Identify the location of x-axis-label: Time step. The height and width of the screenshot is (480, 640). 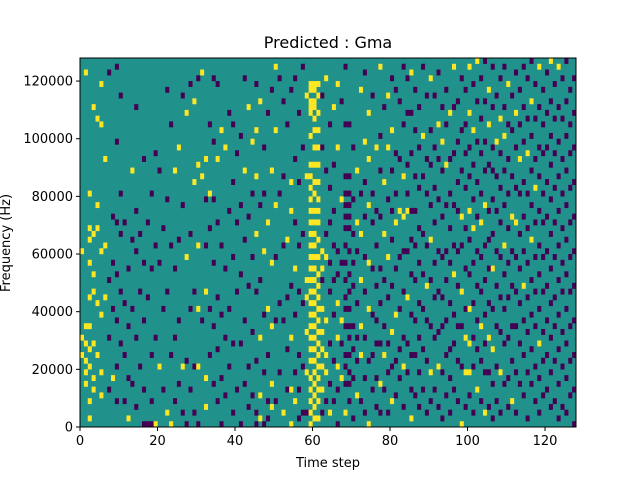
(327, 463).